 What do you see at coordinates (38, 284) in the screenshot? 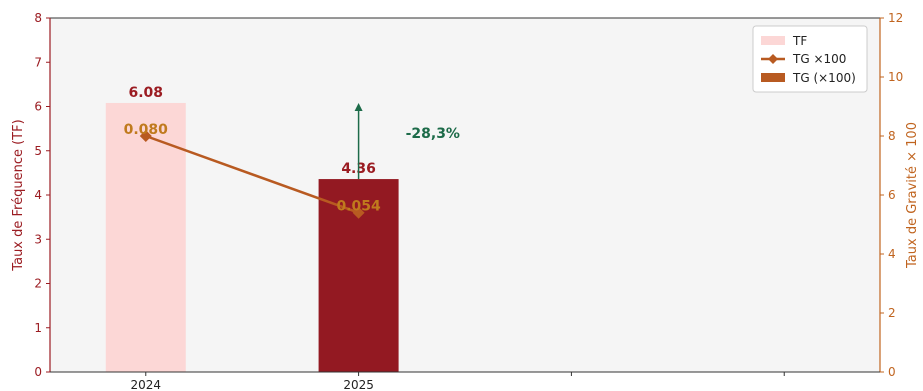
I see `left-tick-label: 2` at bounding box center [38, 284].